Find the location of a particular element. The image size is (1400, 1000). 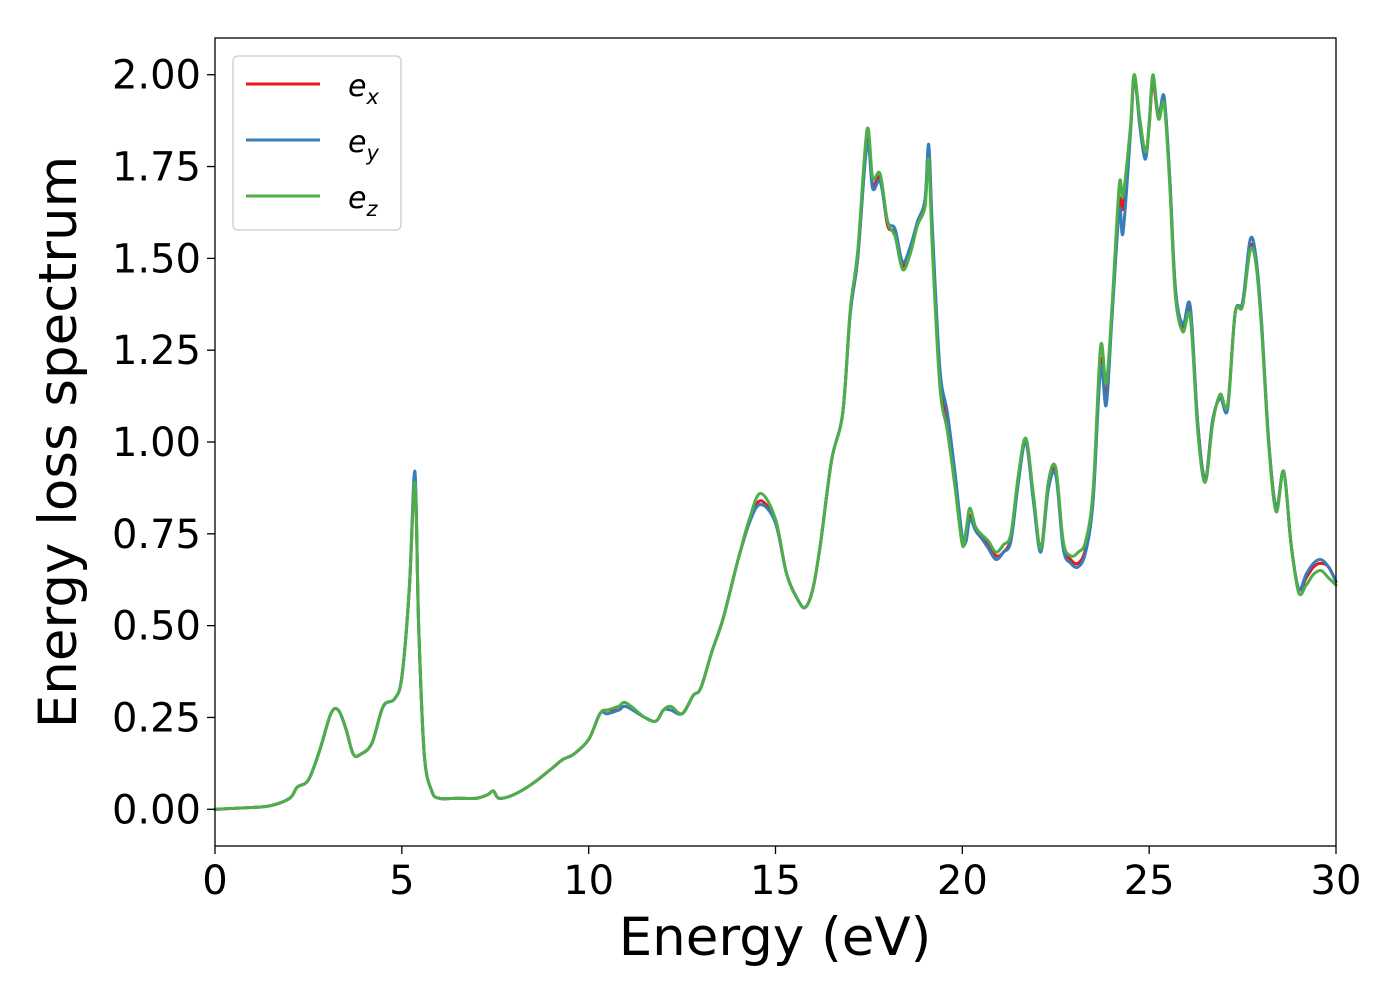

y-tick-label: 0.25 is located at coordinates (156, 718).